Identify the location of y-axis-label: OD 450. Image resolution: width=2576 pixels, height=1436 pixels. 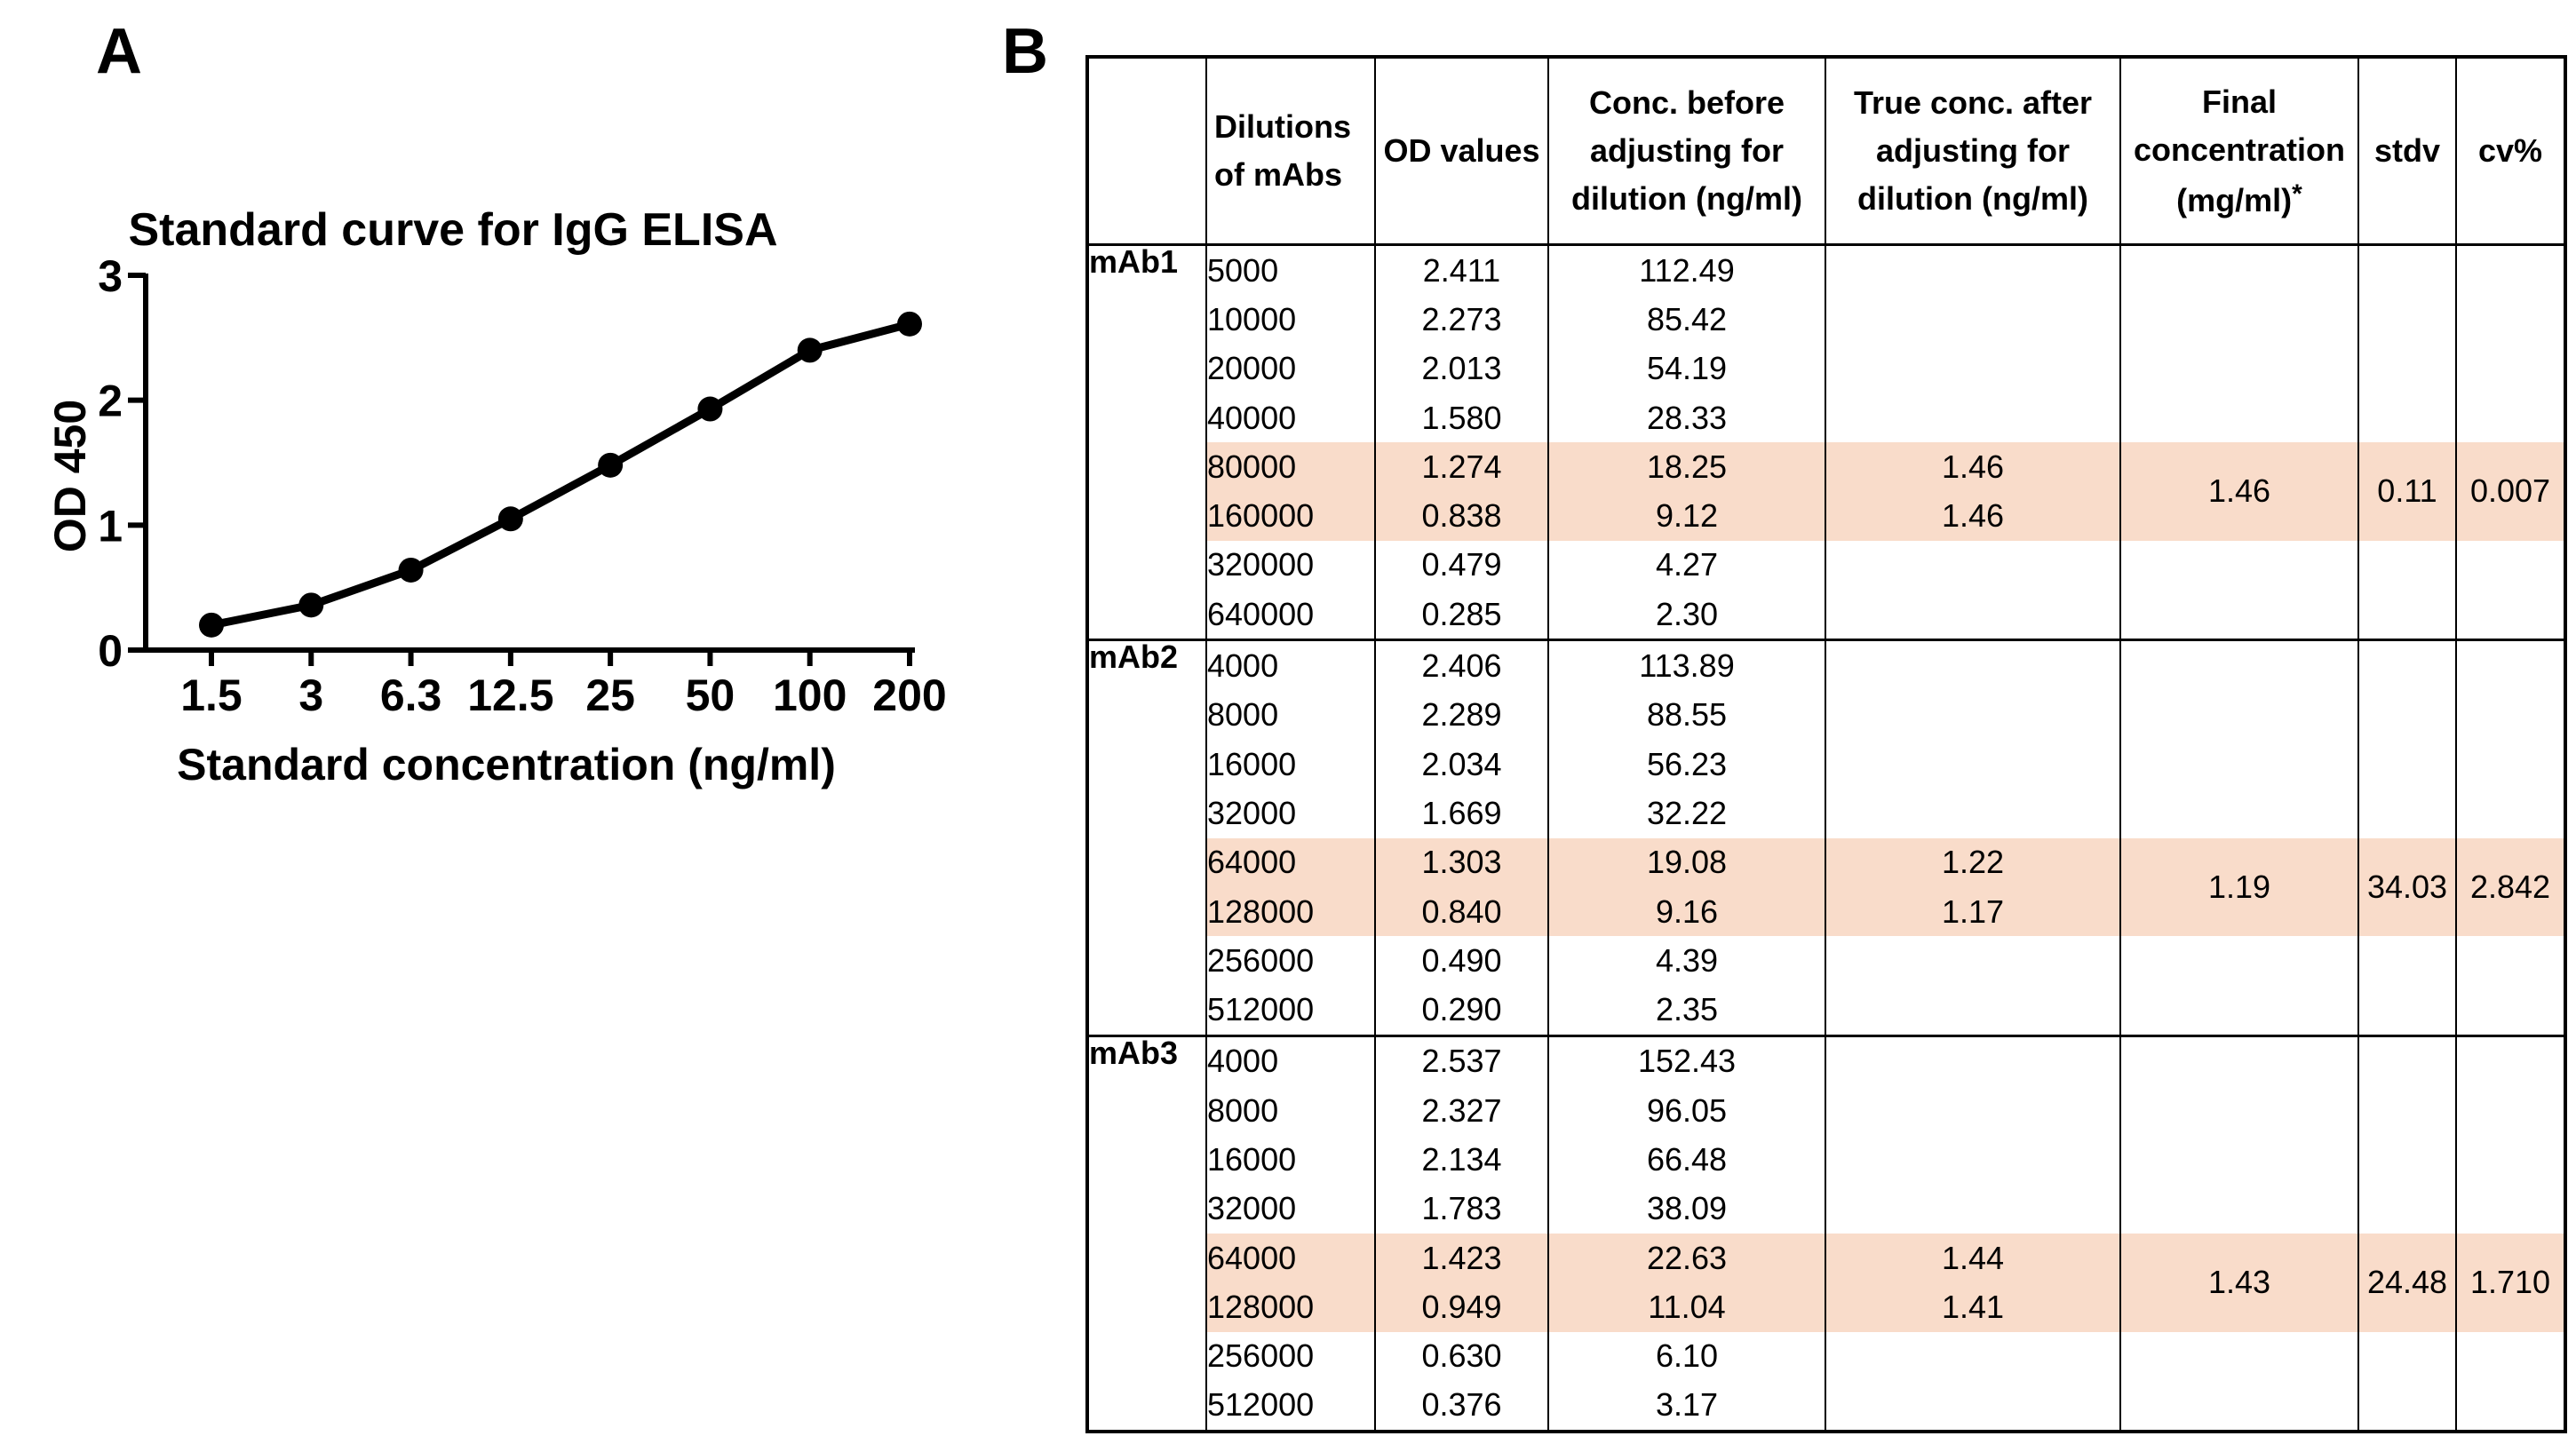
(70, 476).